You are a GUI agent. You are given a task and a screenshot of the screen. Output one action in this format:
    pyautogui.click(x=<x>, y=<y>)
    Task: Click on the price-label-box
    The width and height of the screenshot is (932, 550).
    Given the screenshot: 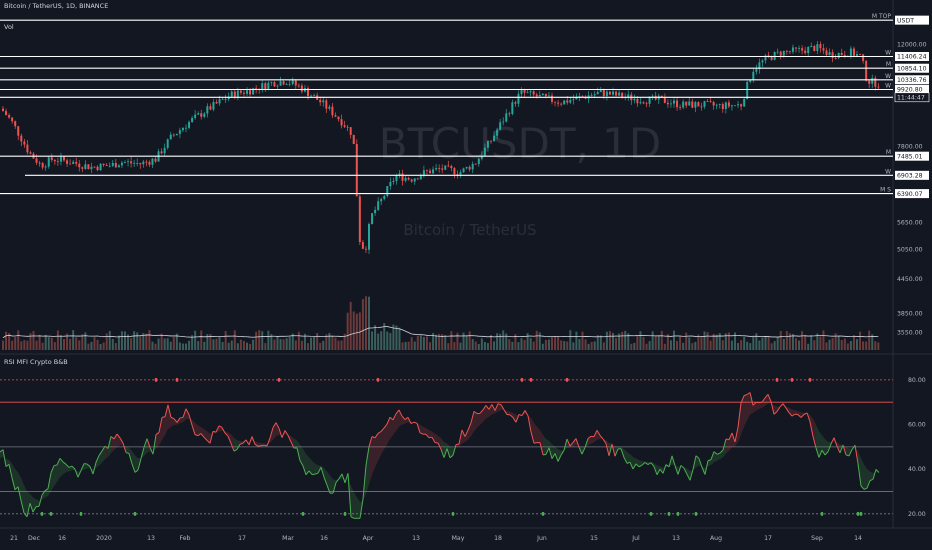 What is the action you would take?
    pyautogui.click(x=912, y=56)
    